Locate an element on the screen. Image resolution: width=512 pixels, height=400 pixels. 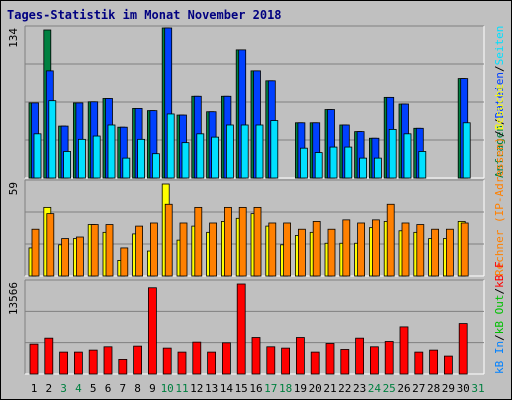
x-label-day-24: 24 is located at coordinates (375, 388).